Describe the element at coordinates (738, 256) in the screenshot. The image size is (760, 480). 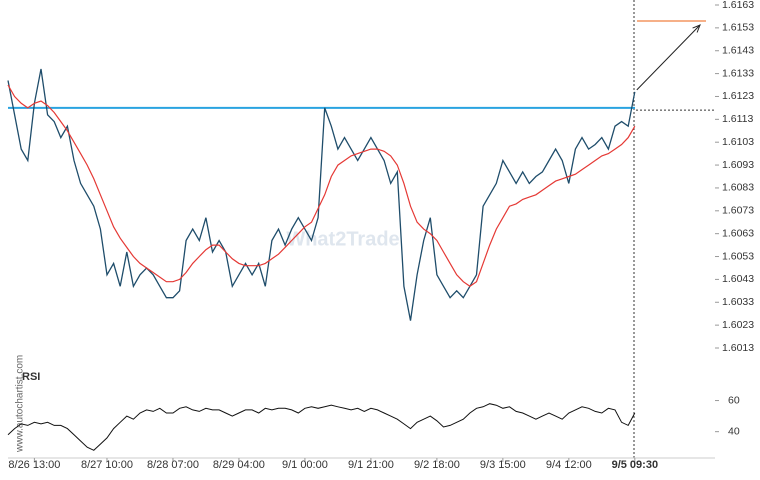
I see `y-tick-label: 1.6053` at that location.